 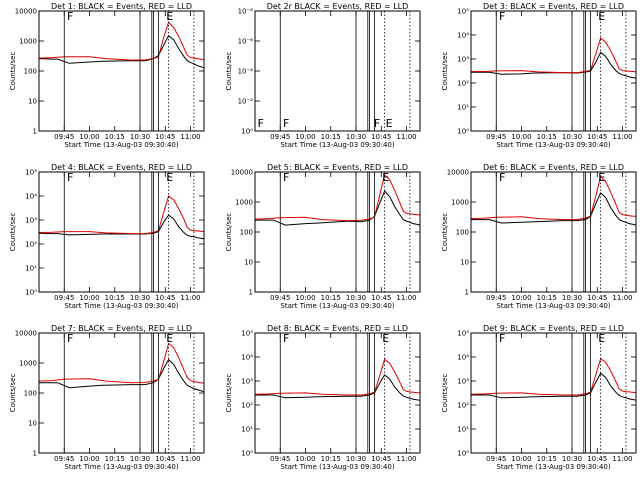 What do you see at coordinates (121, 6) in the screenshot?
I see `chart-title: Det 1: BLACK = Events, RED = LLD` at bounding box center [121, 6].